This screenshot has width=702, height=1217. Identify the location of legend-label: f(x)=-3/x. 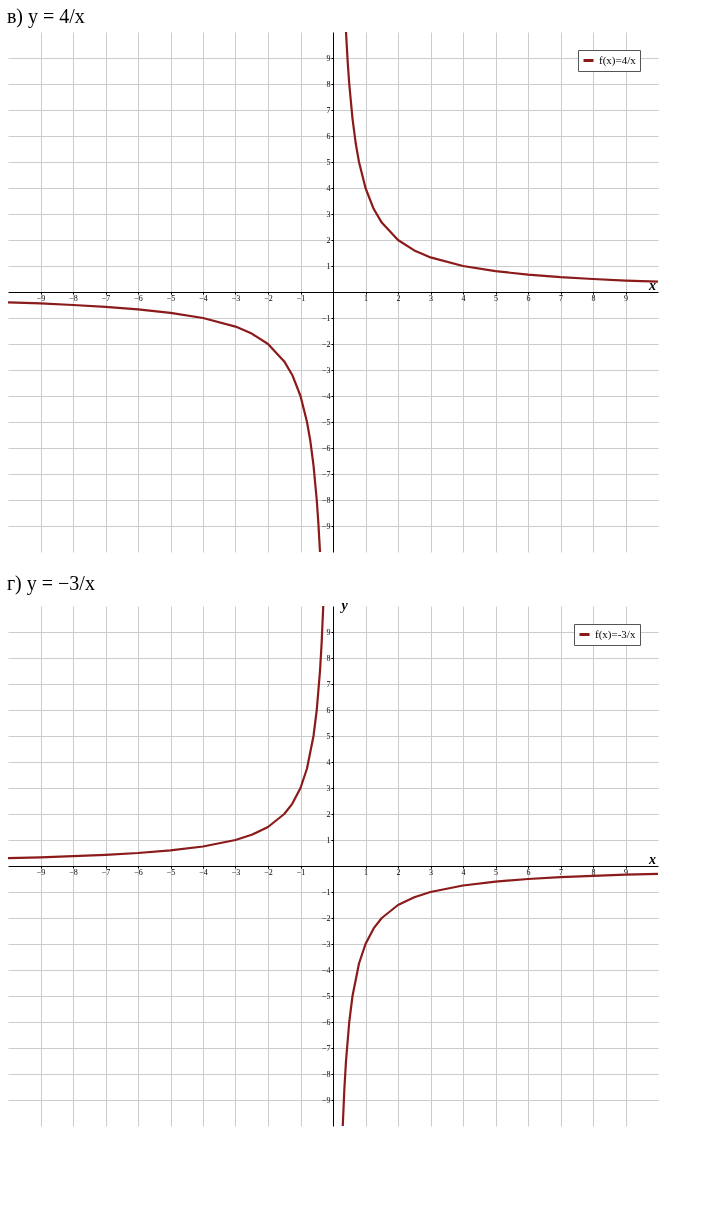
(615, 634).